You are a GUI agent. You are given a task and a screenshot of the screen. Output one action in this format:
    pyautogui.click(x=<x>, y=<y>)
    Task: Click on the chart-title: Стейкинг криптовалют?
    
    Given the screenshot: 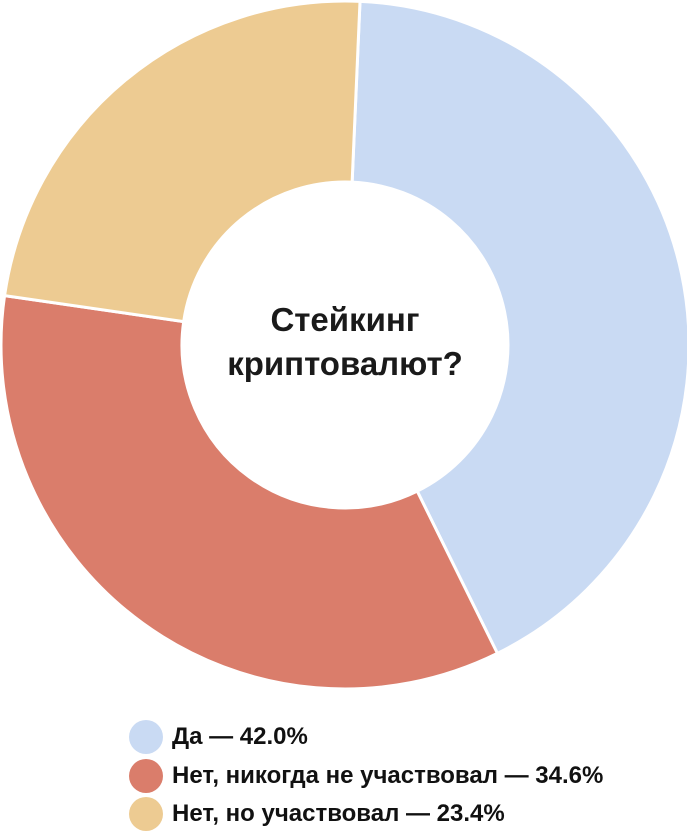 What is the action you would take?
    pyautogui.click(x=345, y=341)
    